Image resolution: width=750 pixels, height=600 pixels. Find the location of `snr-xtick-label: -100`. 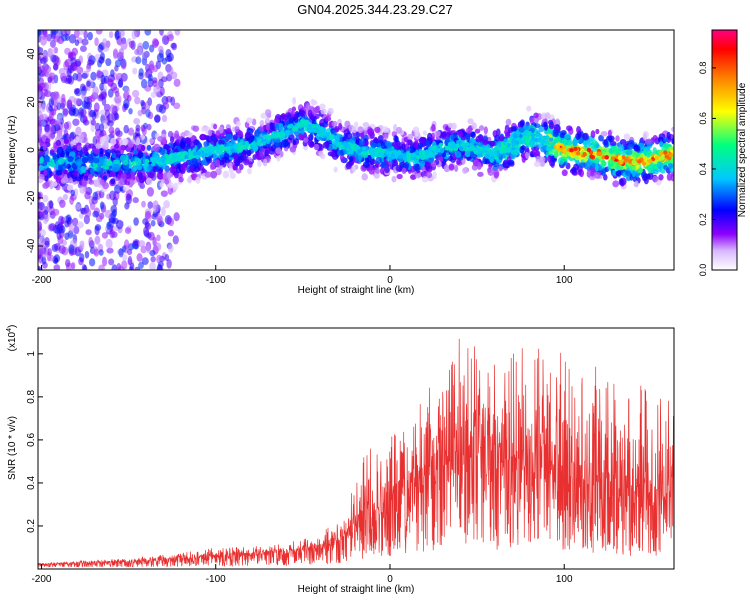

snr-xtick-label: -100 is located at coordinates (216, 579).